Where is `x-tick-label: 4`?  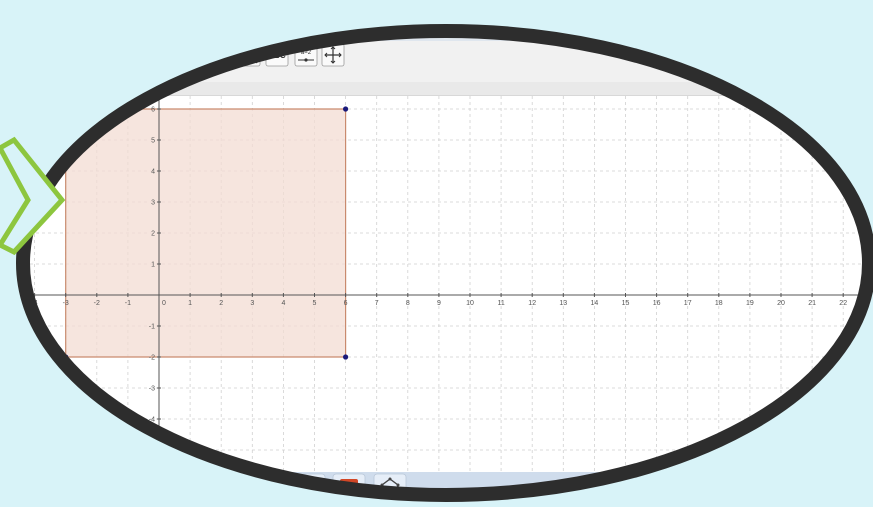
x-tick-label: 4 is located at coordinates (283, 303).